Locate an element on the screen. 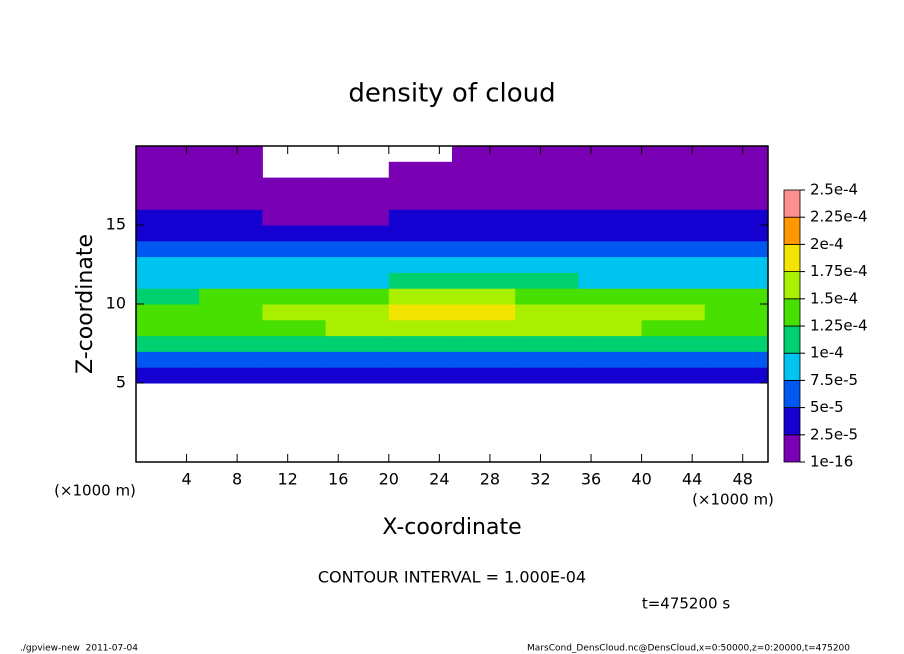 This screenshot has width=904, height=654. y-axis-label: Z-coordinate is located at coordinates (85, 304).